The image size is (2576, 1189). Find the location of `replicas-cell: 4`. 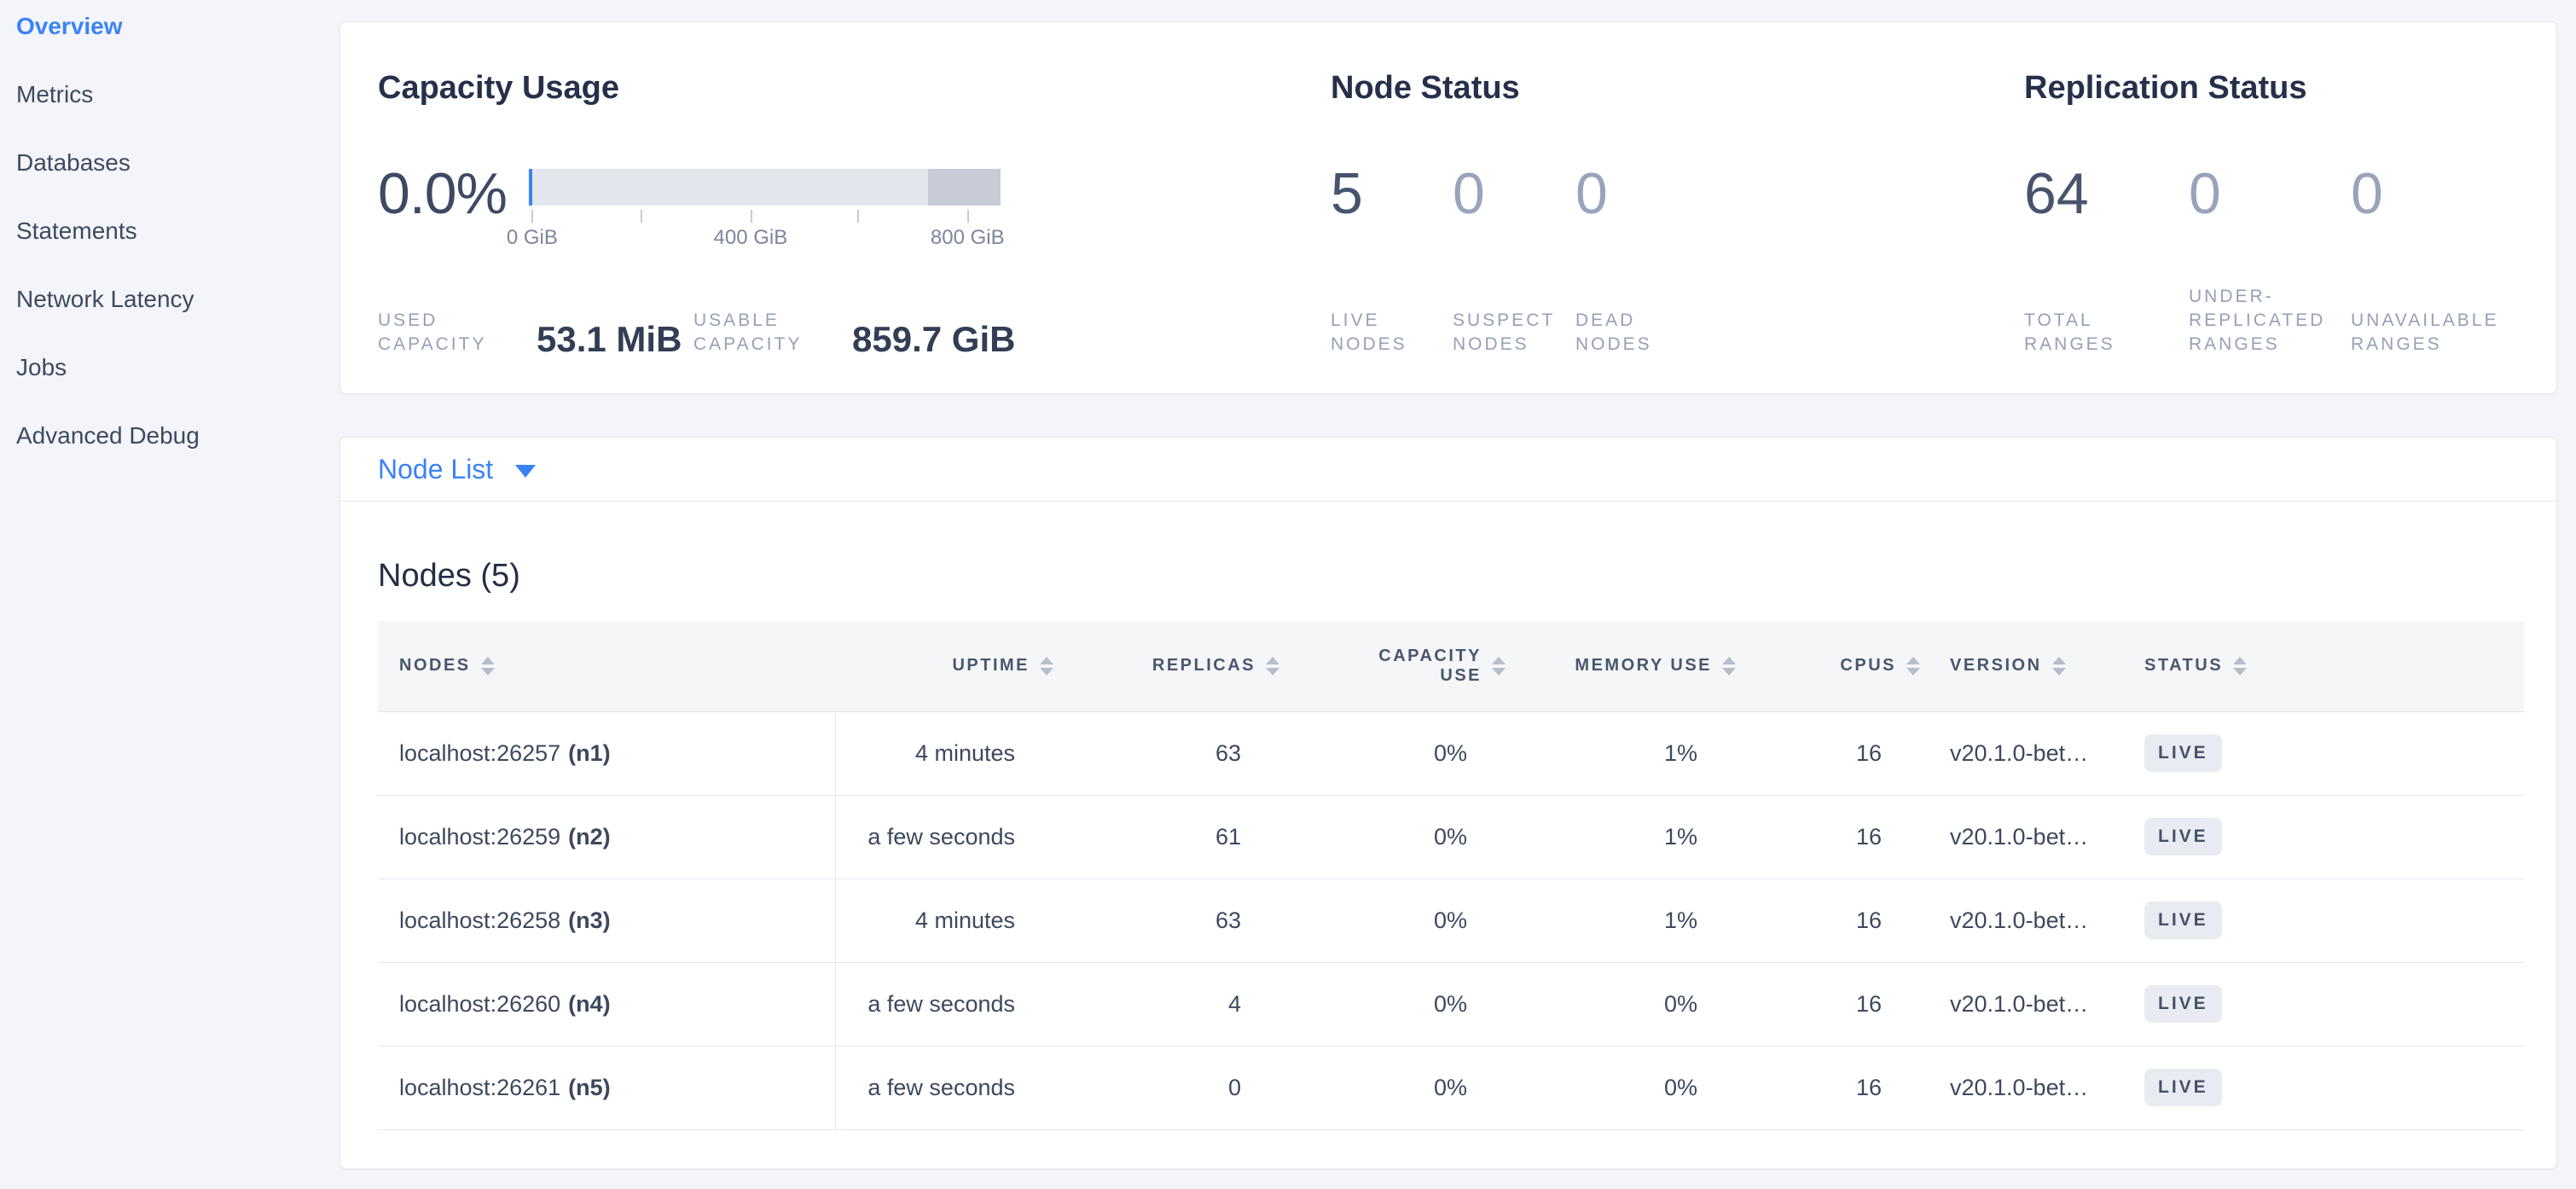

replicas-cell: 4 is located at coordinates (1142, 1004).